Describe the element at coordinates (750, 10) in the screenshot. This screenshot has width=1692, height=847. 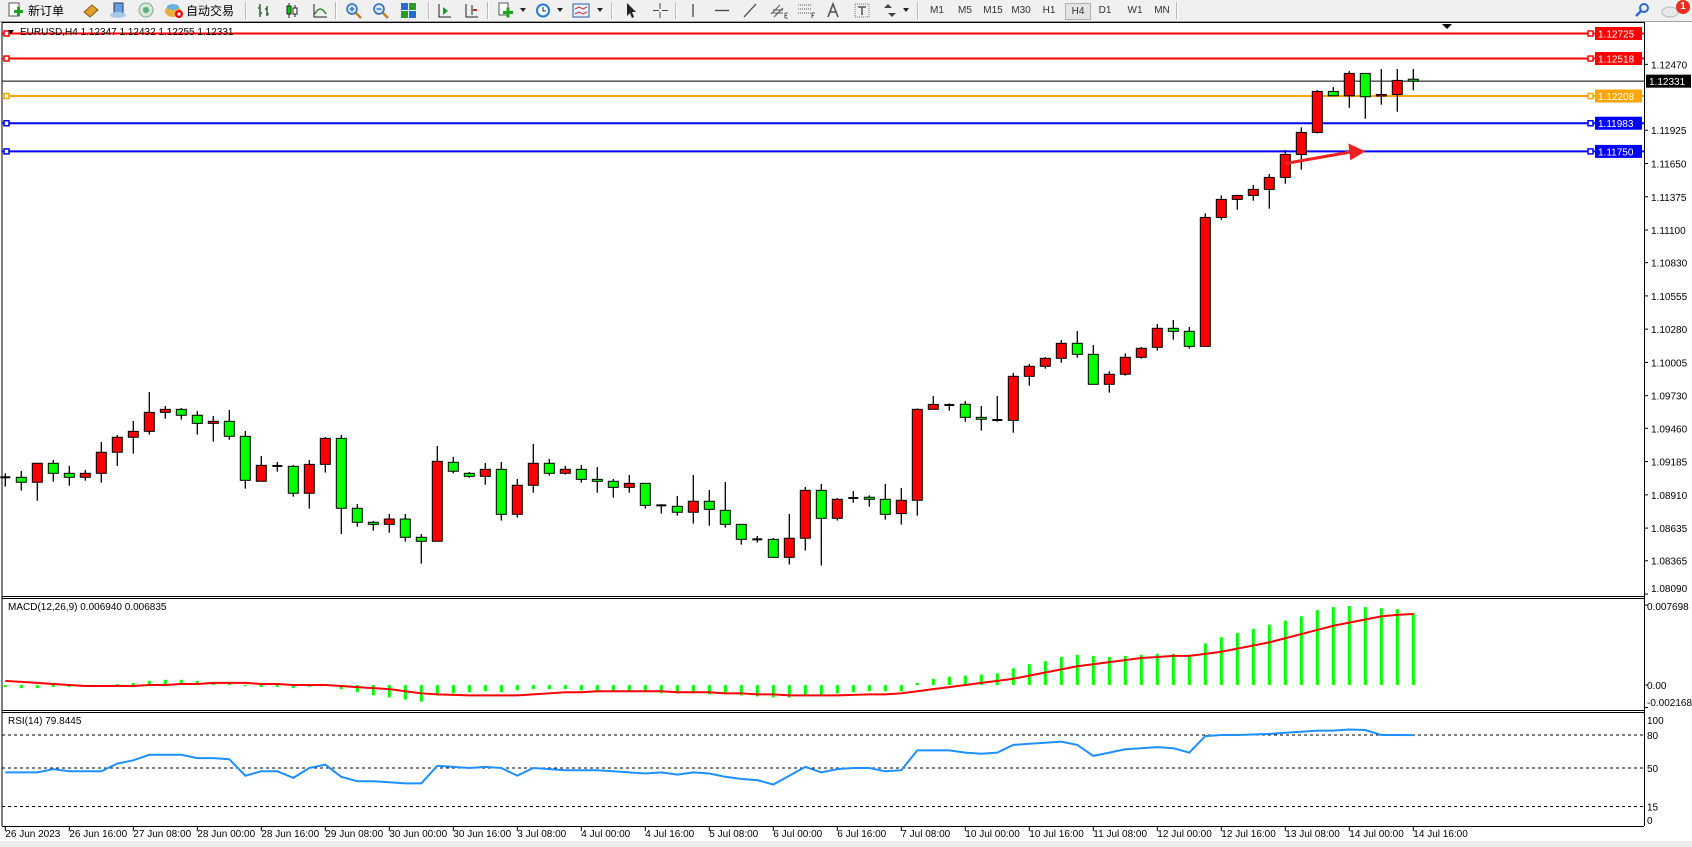
I see `trendline-button` at that location.